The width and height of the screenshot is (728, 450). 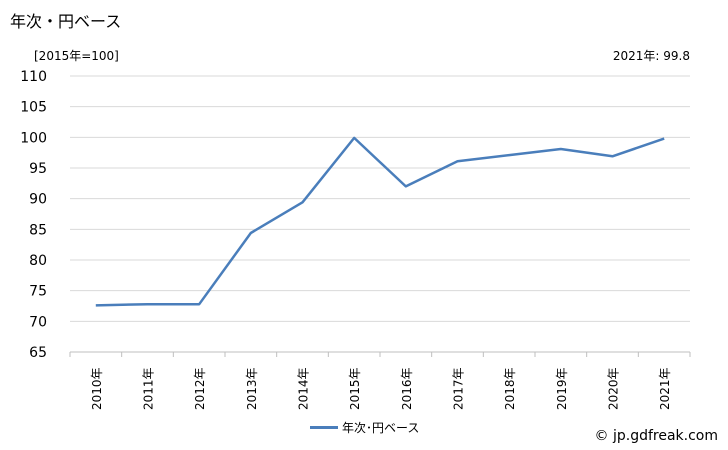 I want to click on x-tick-label: 2010年, so click(x=97, y=388).